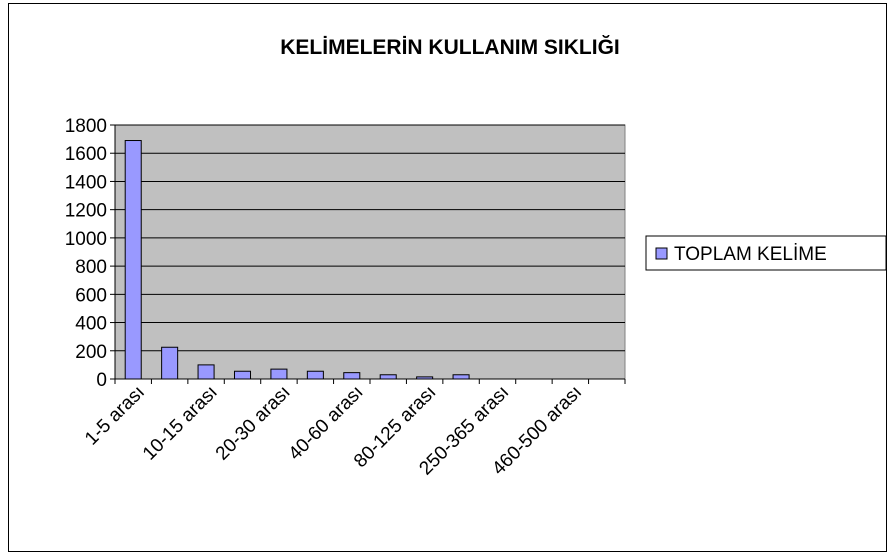  What do you see at coordinates (86, 239) in the screenshot?
I see `y-tick-label: 1000` at bounding box center [86, 239].